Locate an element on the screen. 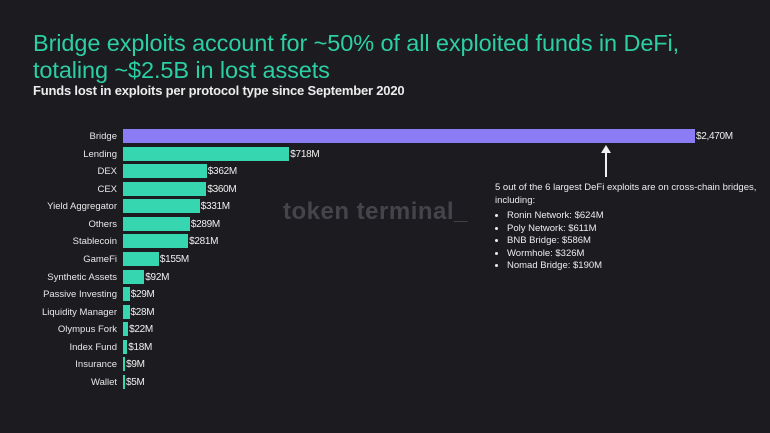 Image resolution: width=770 pixels, height=433 pixels. value-label: $362M is located at coordinates (222, 172).